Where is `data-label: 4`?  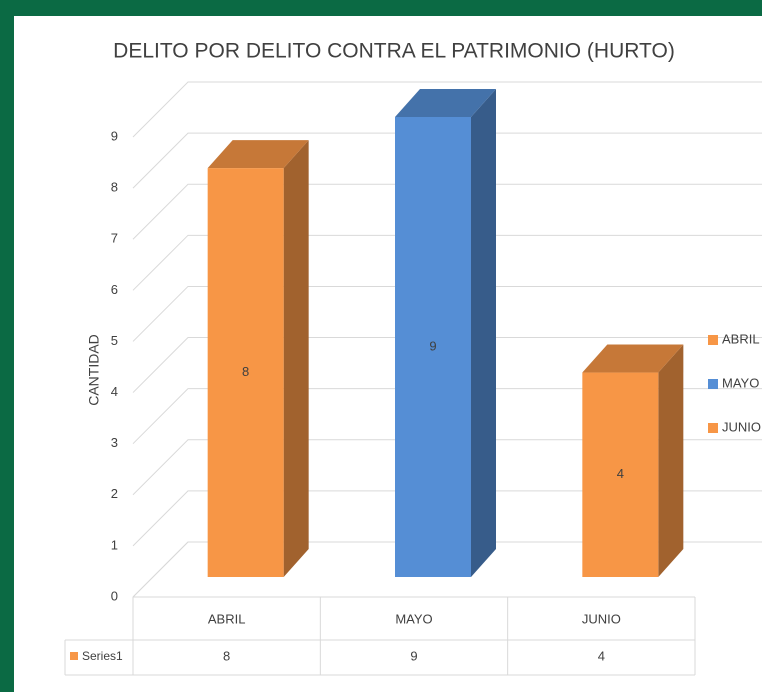
data-label: 4 is located at coordinates (620, 473).